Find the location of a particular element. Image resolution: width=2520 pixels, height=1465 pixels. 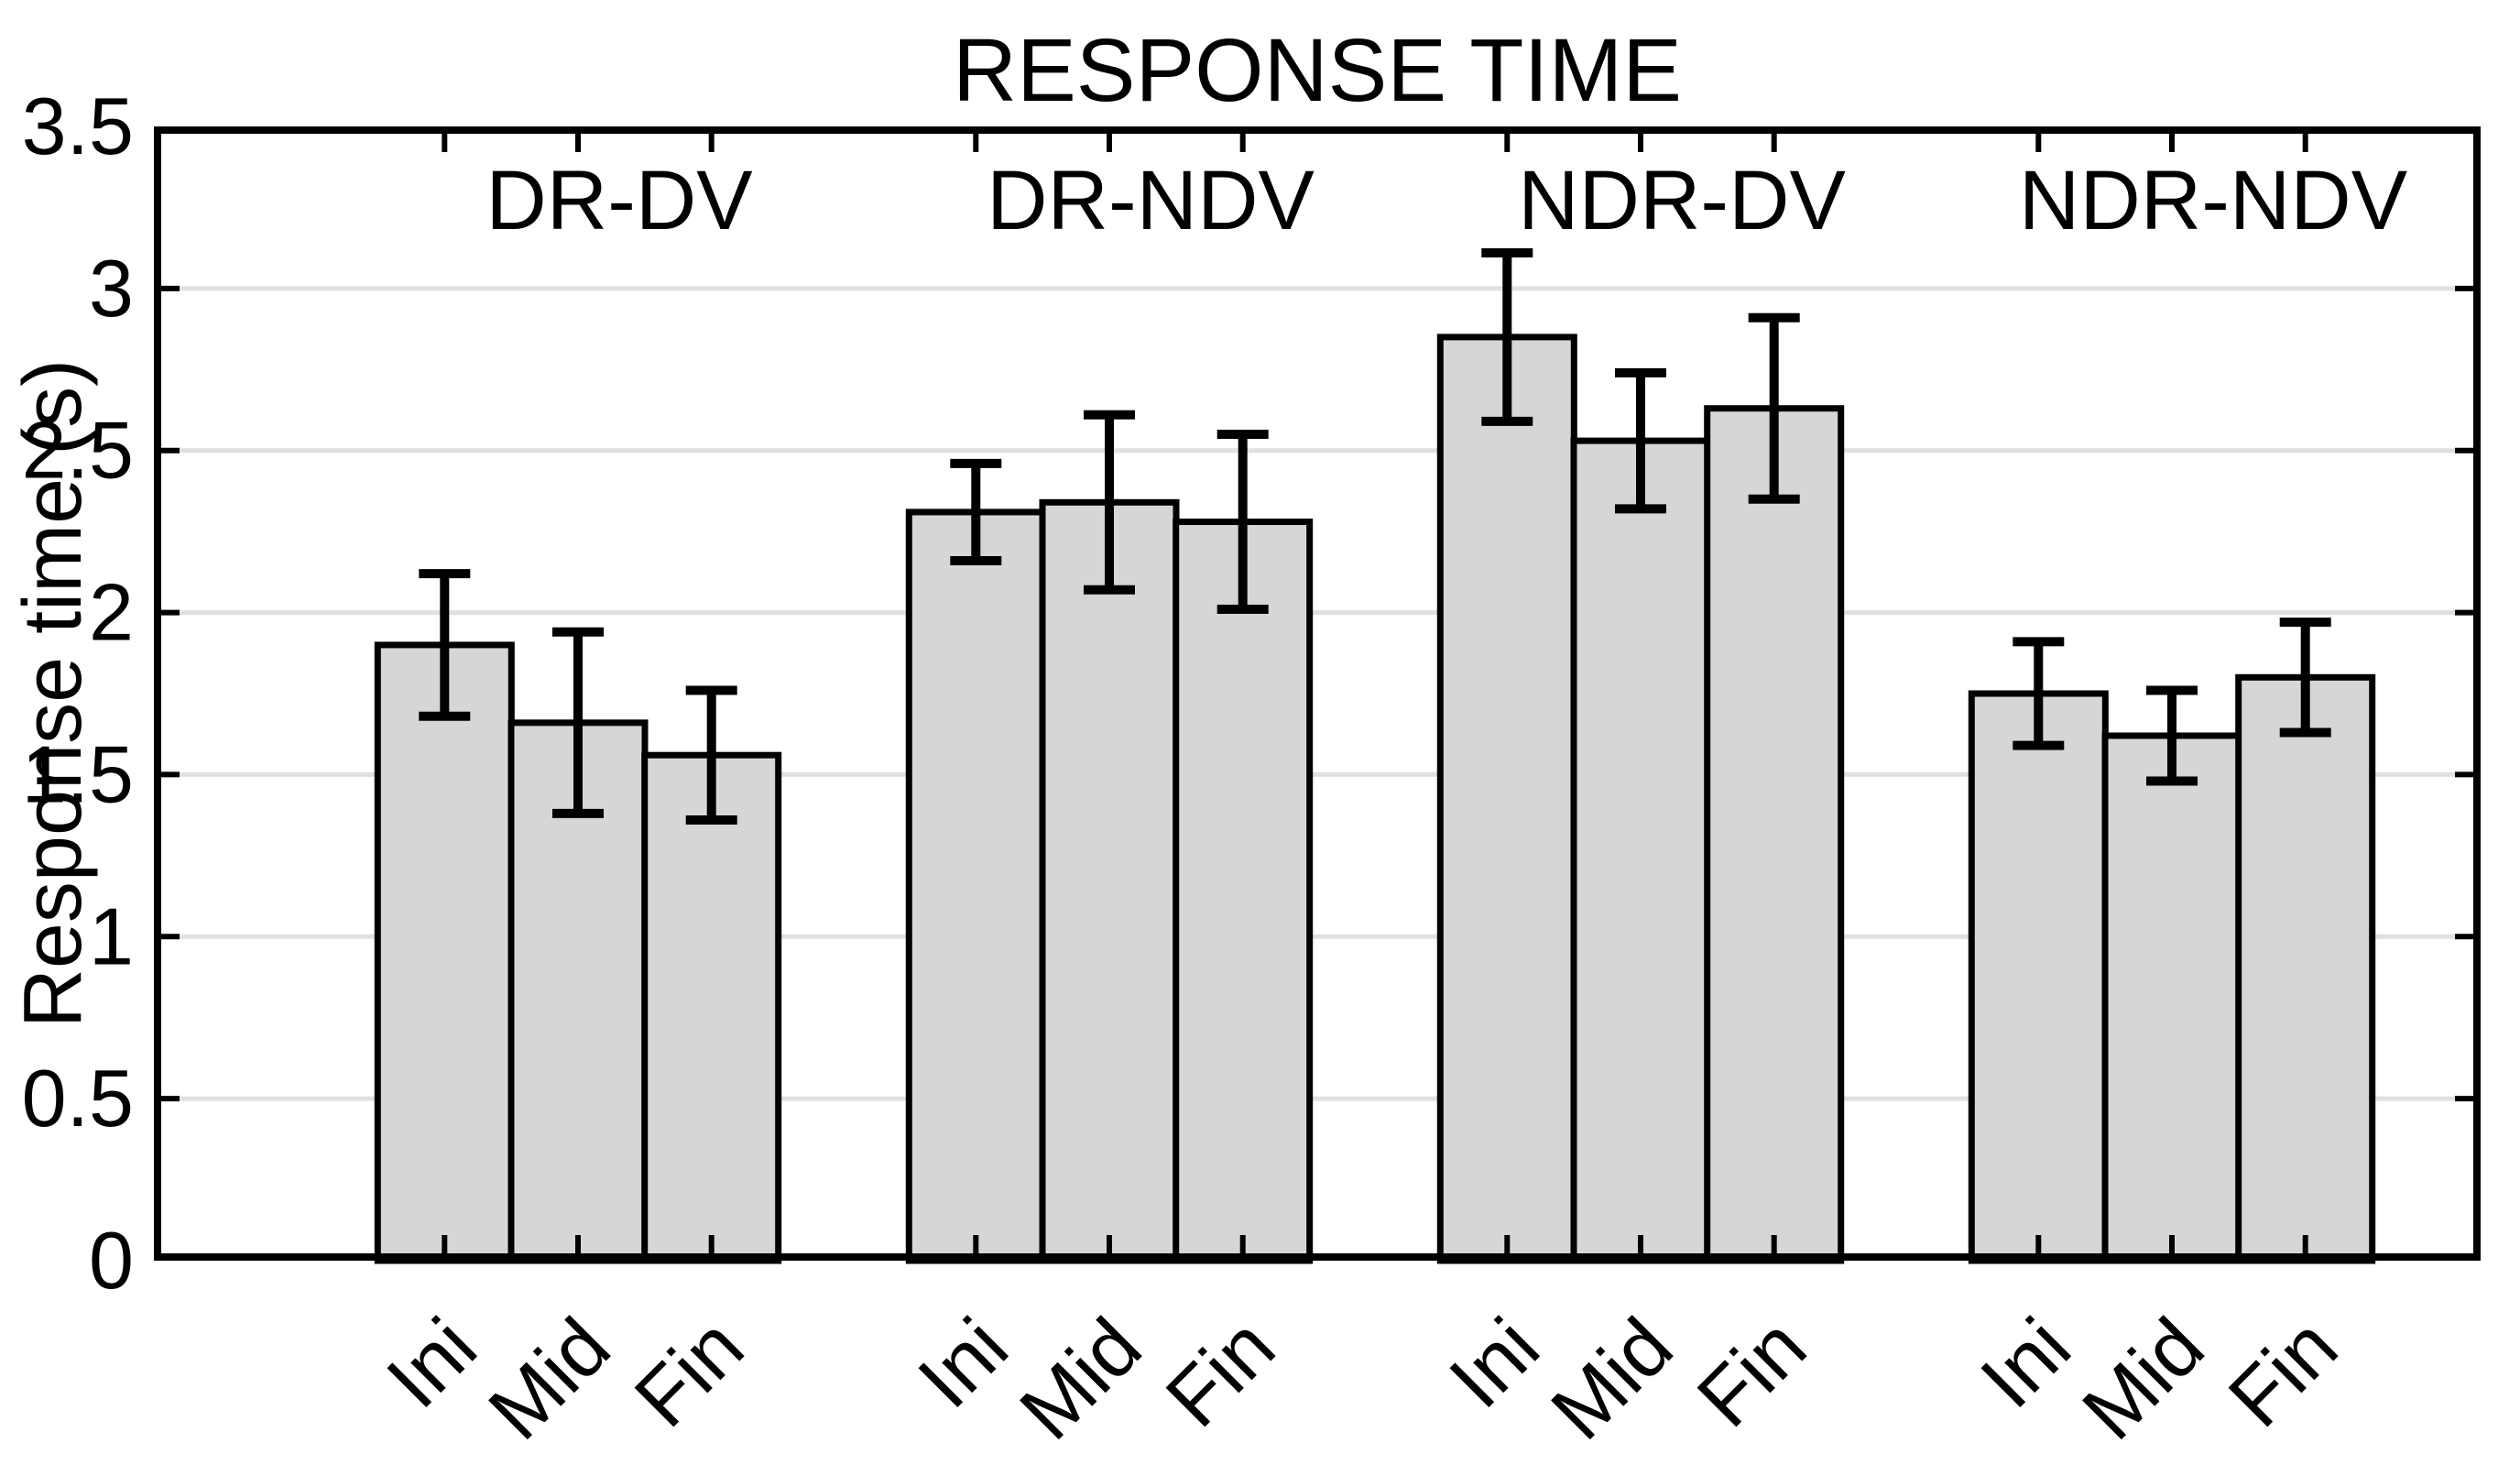

y-tick-label: 1.5 is located at coordinates (78, 773).